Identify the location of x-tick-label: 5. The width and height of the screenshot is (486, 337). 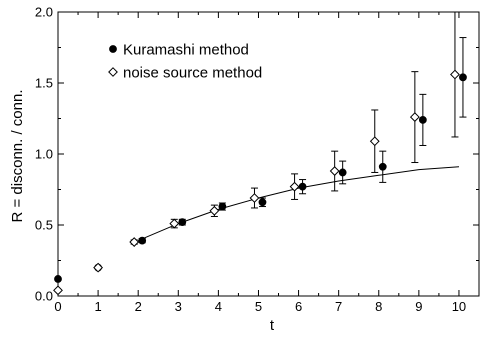
(258, 306).